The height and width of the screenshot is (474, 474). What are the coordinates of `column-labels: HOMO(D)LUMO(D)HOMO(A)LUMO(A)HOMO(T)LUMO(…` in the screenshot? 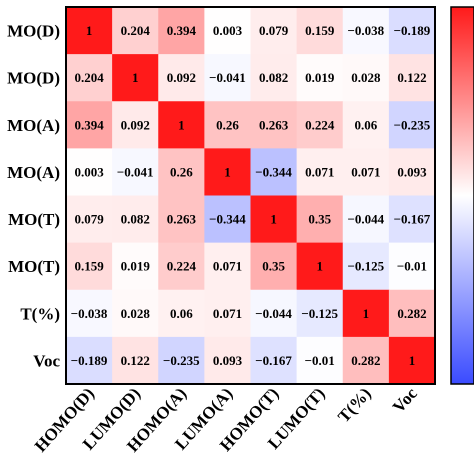 It's located at (226, 420).